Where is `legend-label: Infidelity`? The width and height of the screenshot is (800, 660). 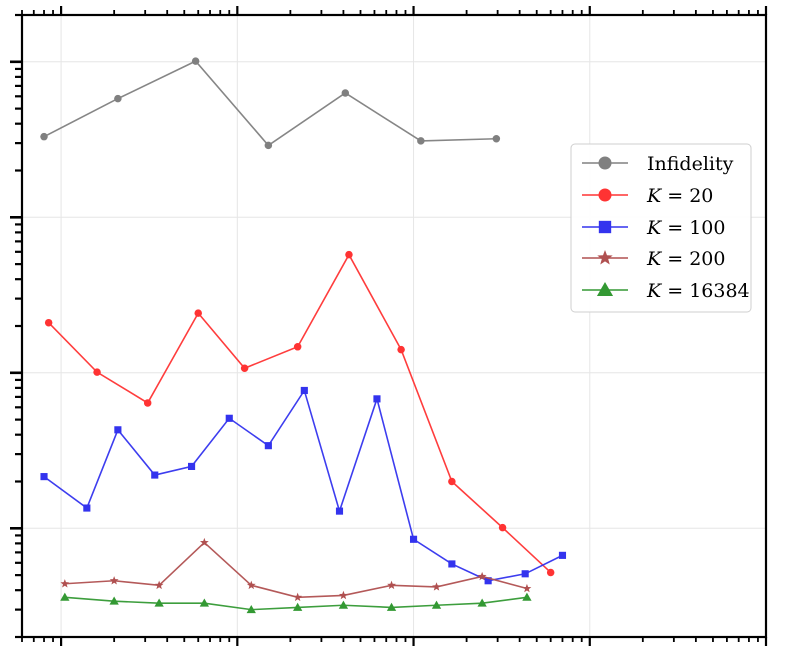 legend-label: Infidelity is located at coordinates (690, 164).